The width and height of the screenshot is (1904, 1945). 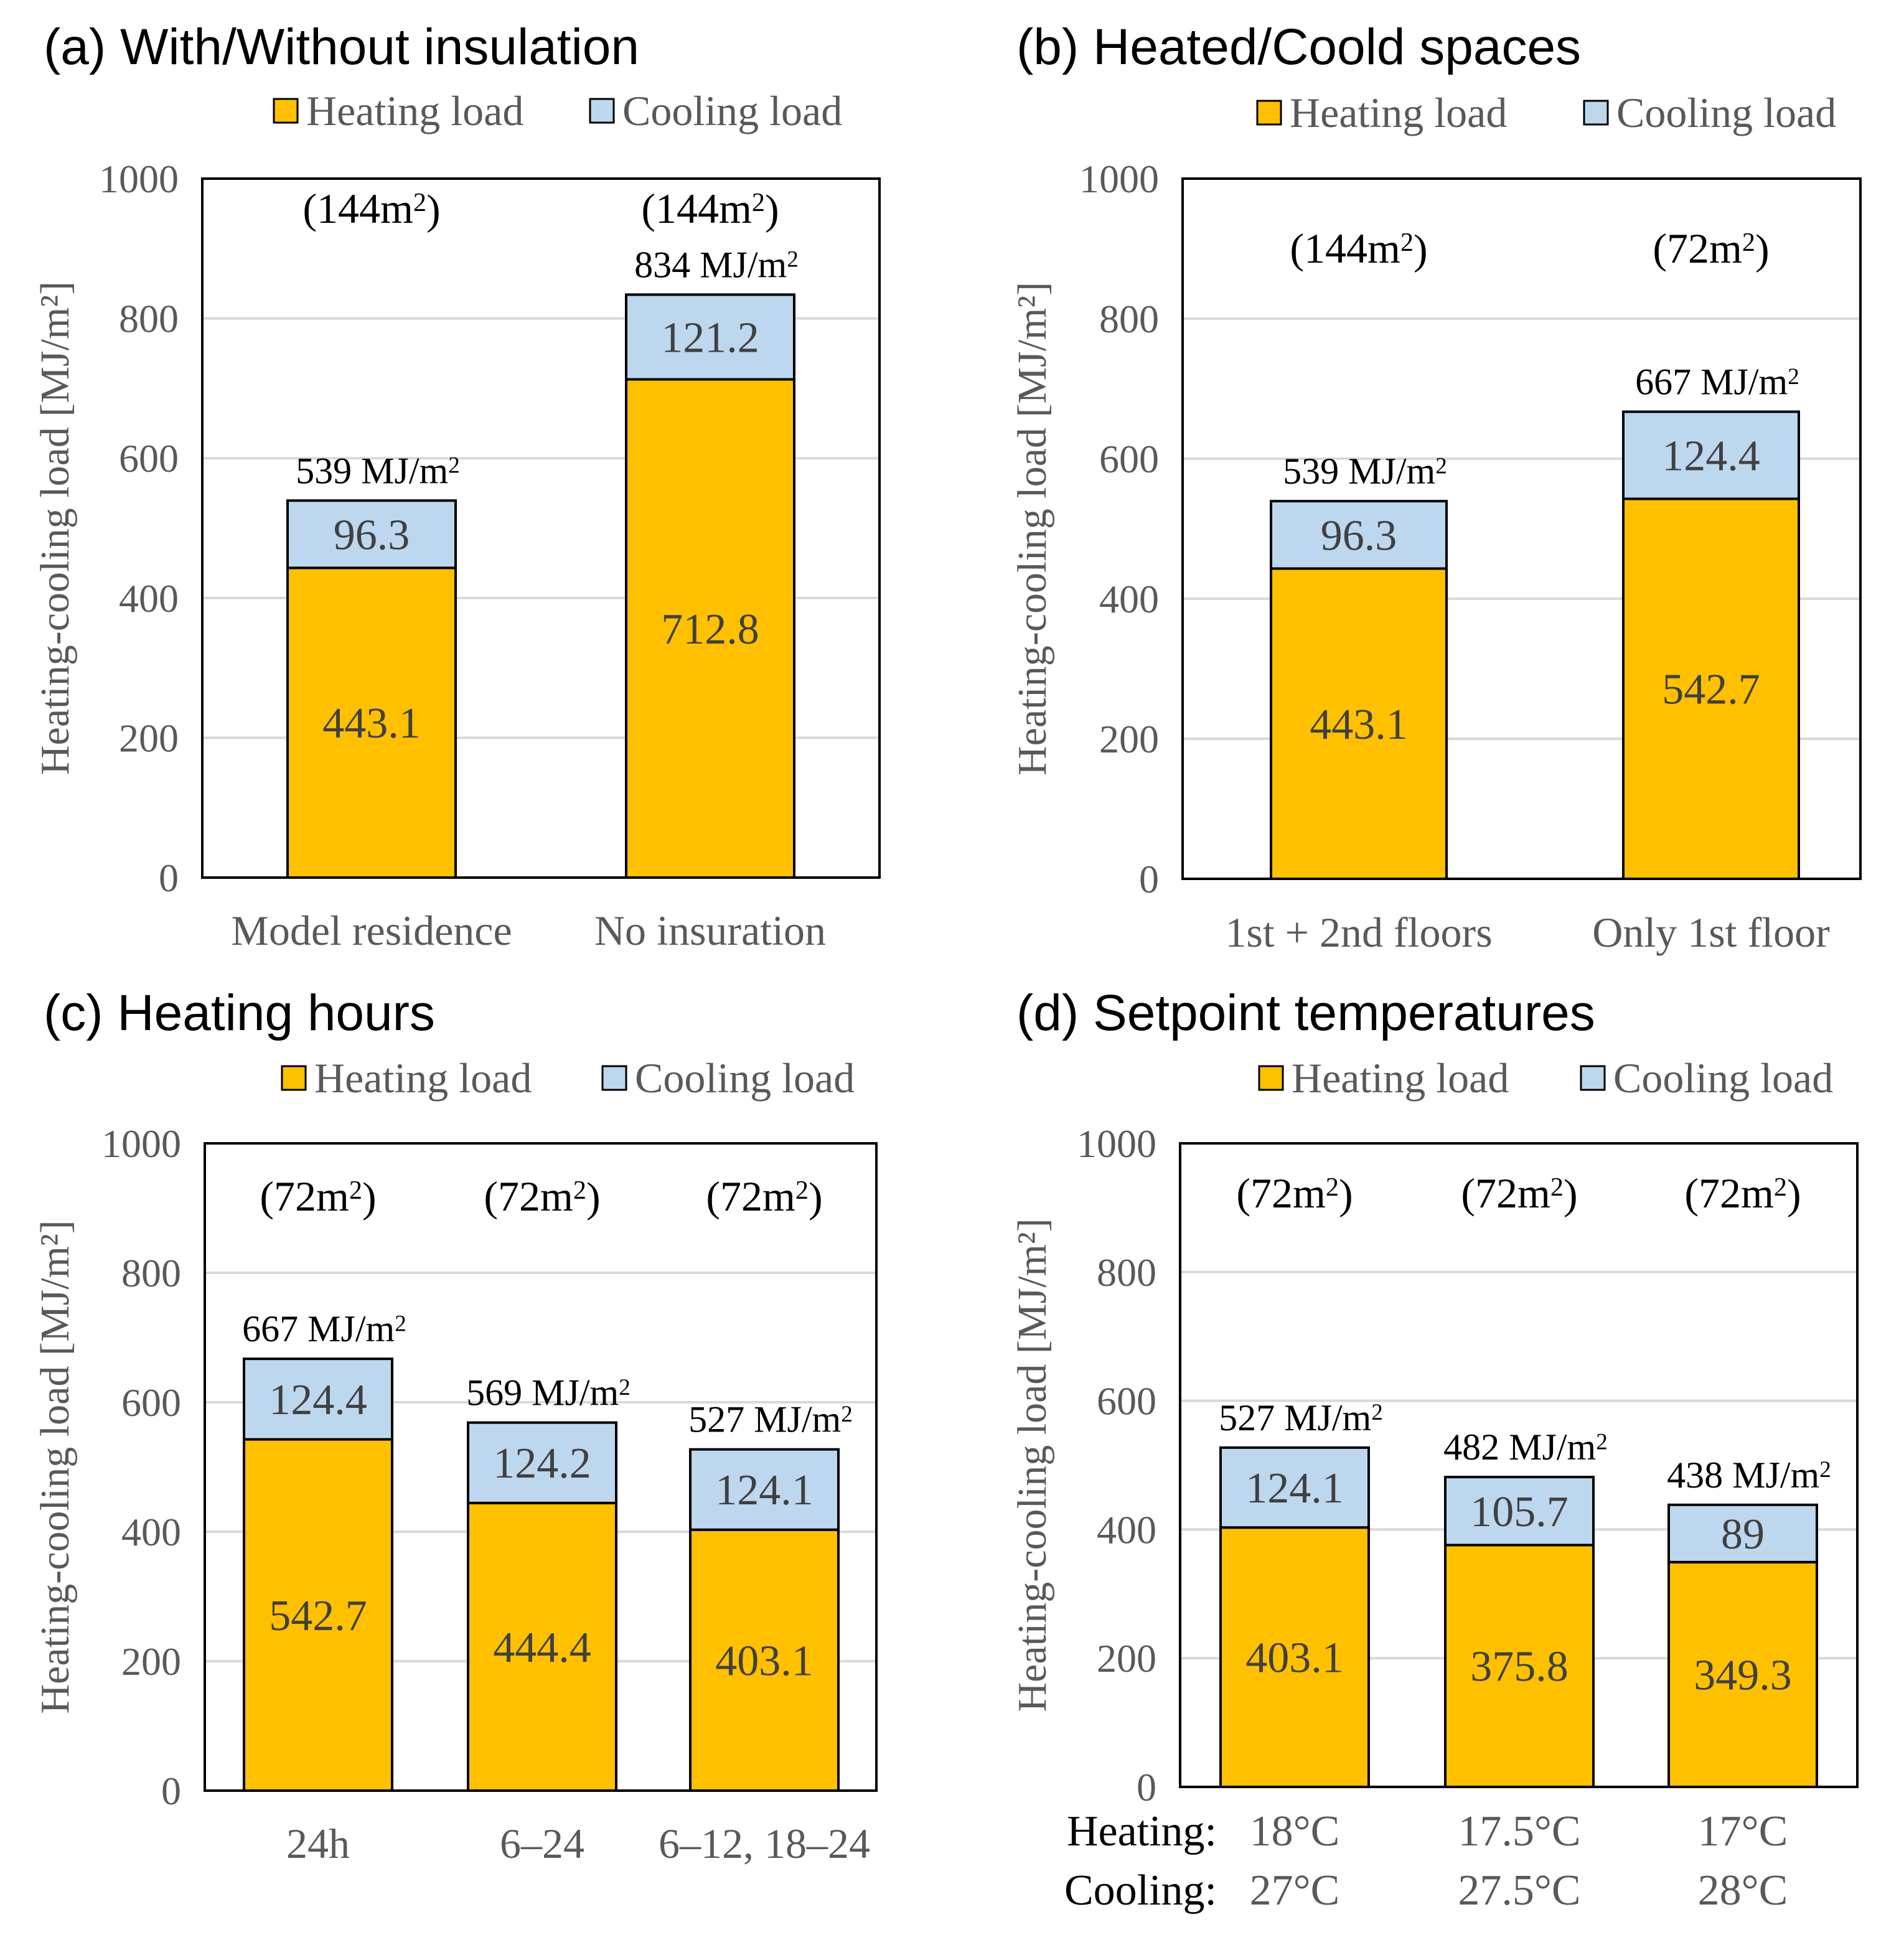 I want to click on panel-a-y-tick-label: 400, so click(x=149, y=598).